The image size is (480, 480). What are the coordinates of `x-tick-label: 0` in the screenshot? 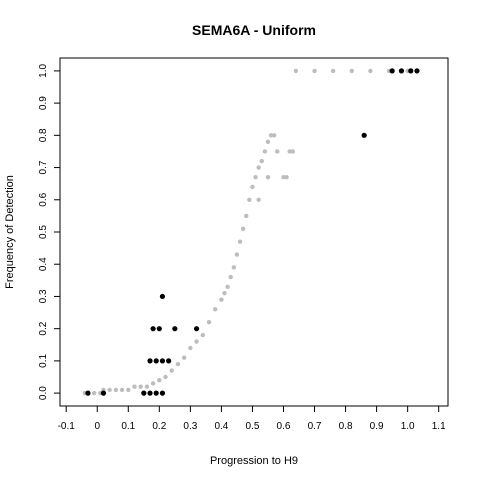 It's located at (97, 426).